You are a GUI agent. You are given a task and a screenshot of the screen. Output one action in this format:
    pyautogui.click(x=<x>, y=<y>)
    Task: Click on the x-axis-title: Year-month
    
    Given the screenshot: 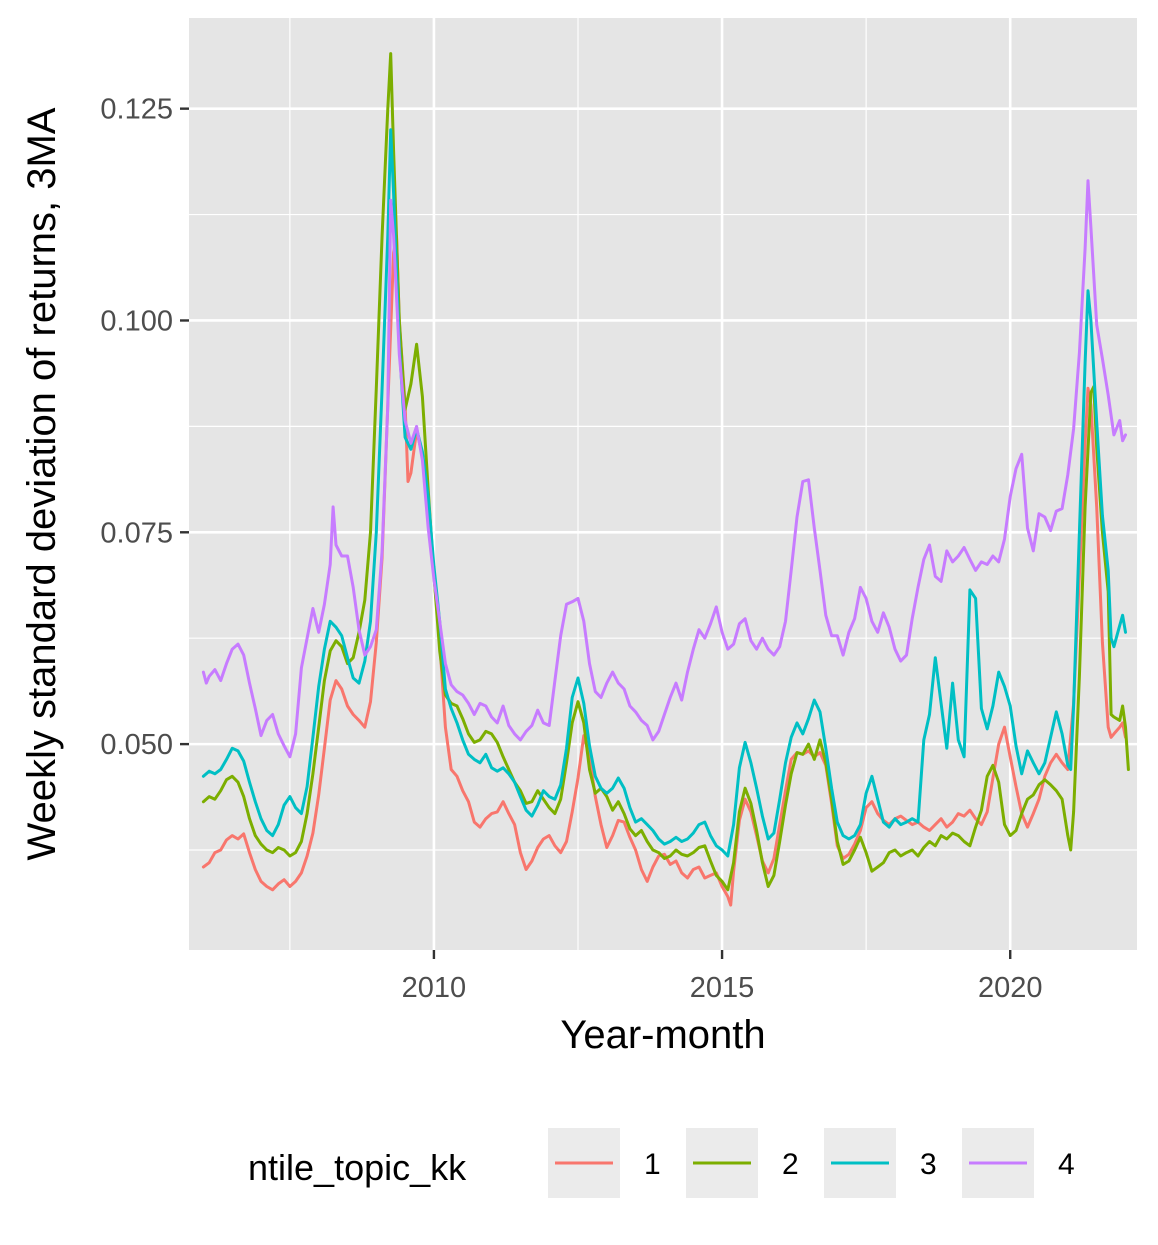 What is the action you would take?
    pyautogui.click(x=662, y=1035)
    